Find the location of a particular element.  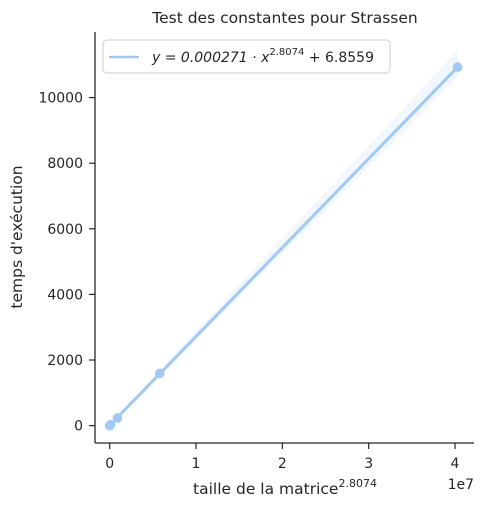

legend-label-prefix: y = 0.000271 · x is located at coordinates (210, 58).